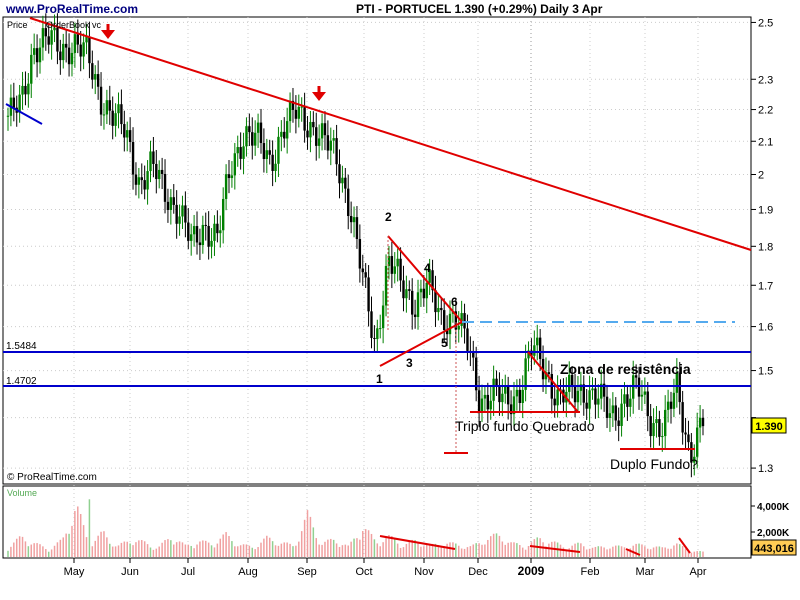 This screenshot has width=800, height=600. I want to click on site-title: www.ProRealTime.com, so click(72, 9).